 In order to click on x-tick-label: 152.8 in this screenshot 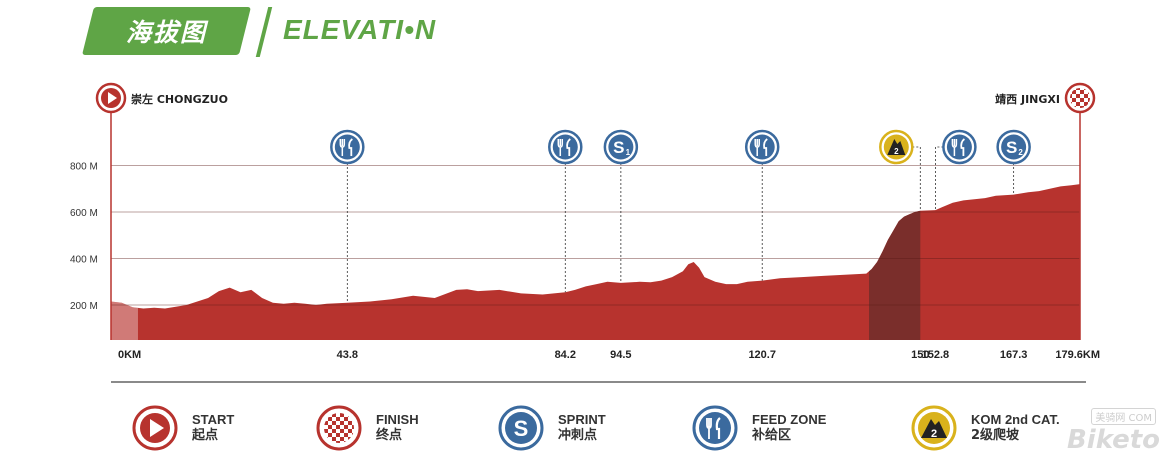, I will do `click(936, 355)`.